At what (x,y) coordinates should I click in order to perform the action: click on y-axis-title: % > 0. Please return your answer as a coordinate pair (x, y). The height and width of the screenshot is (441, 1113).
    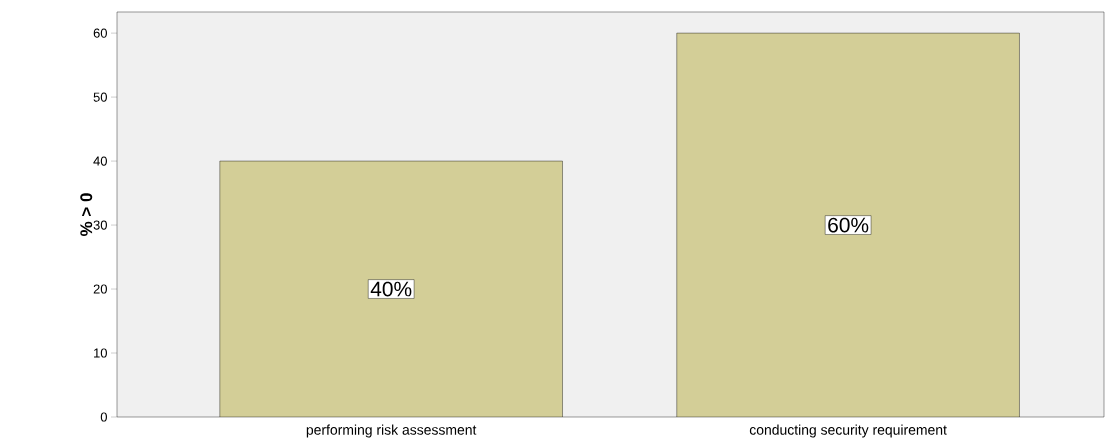
    Looking at the image, I should click on (86, 214).